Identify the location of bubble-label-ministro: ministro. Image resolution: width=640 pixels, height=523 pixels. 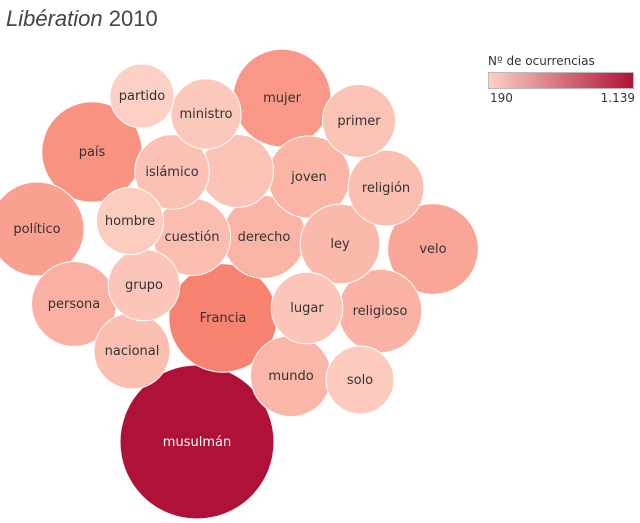
(205, 114).